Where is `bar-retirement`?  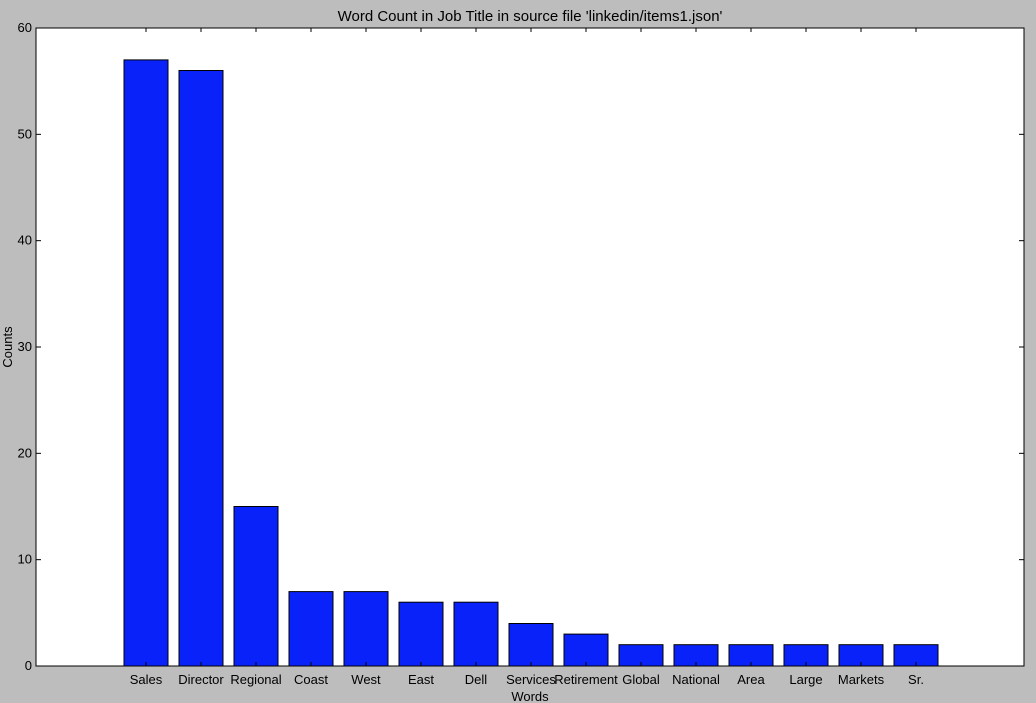 bar-retirement is located at coordinates (586, 650).